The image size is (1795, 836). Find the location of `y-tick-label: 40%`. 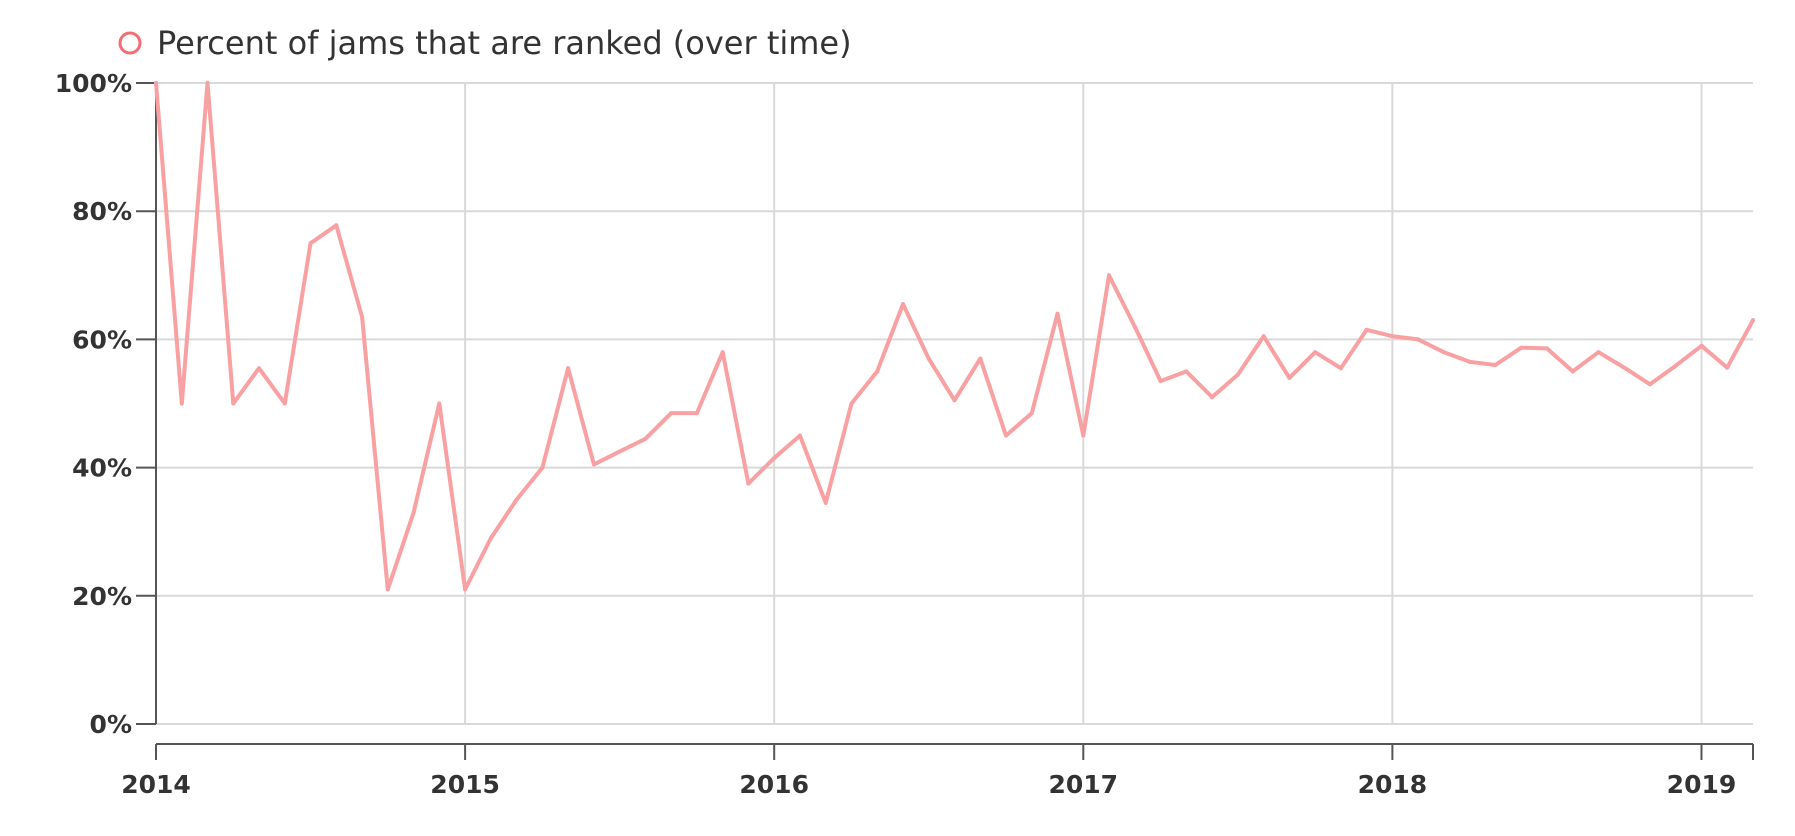

y-tick-label: 40% is located at coordinates (102, 468).